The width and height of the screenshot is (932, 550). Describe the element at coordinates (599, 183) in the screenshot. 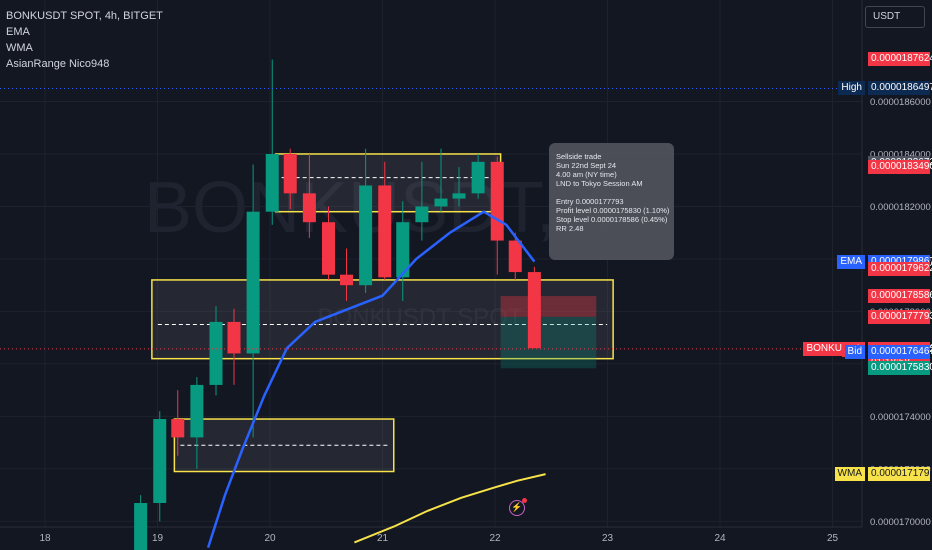

I see `info-line: LND to Tokyo Session AM` at that location.